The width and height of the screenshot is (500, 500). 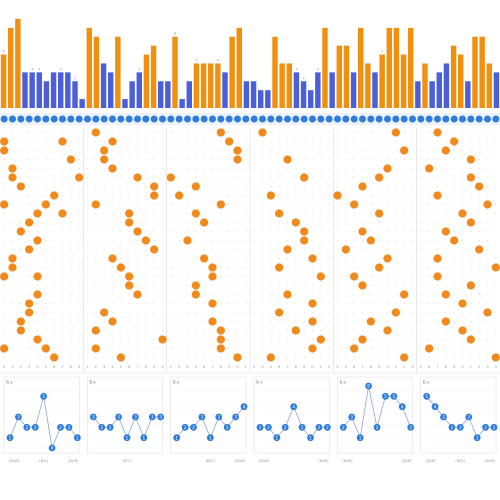 What do you see at coordinates (250, 119) in the screenshot?
I see `index-row-background` at bounding box center [250, 119].